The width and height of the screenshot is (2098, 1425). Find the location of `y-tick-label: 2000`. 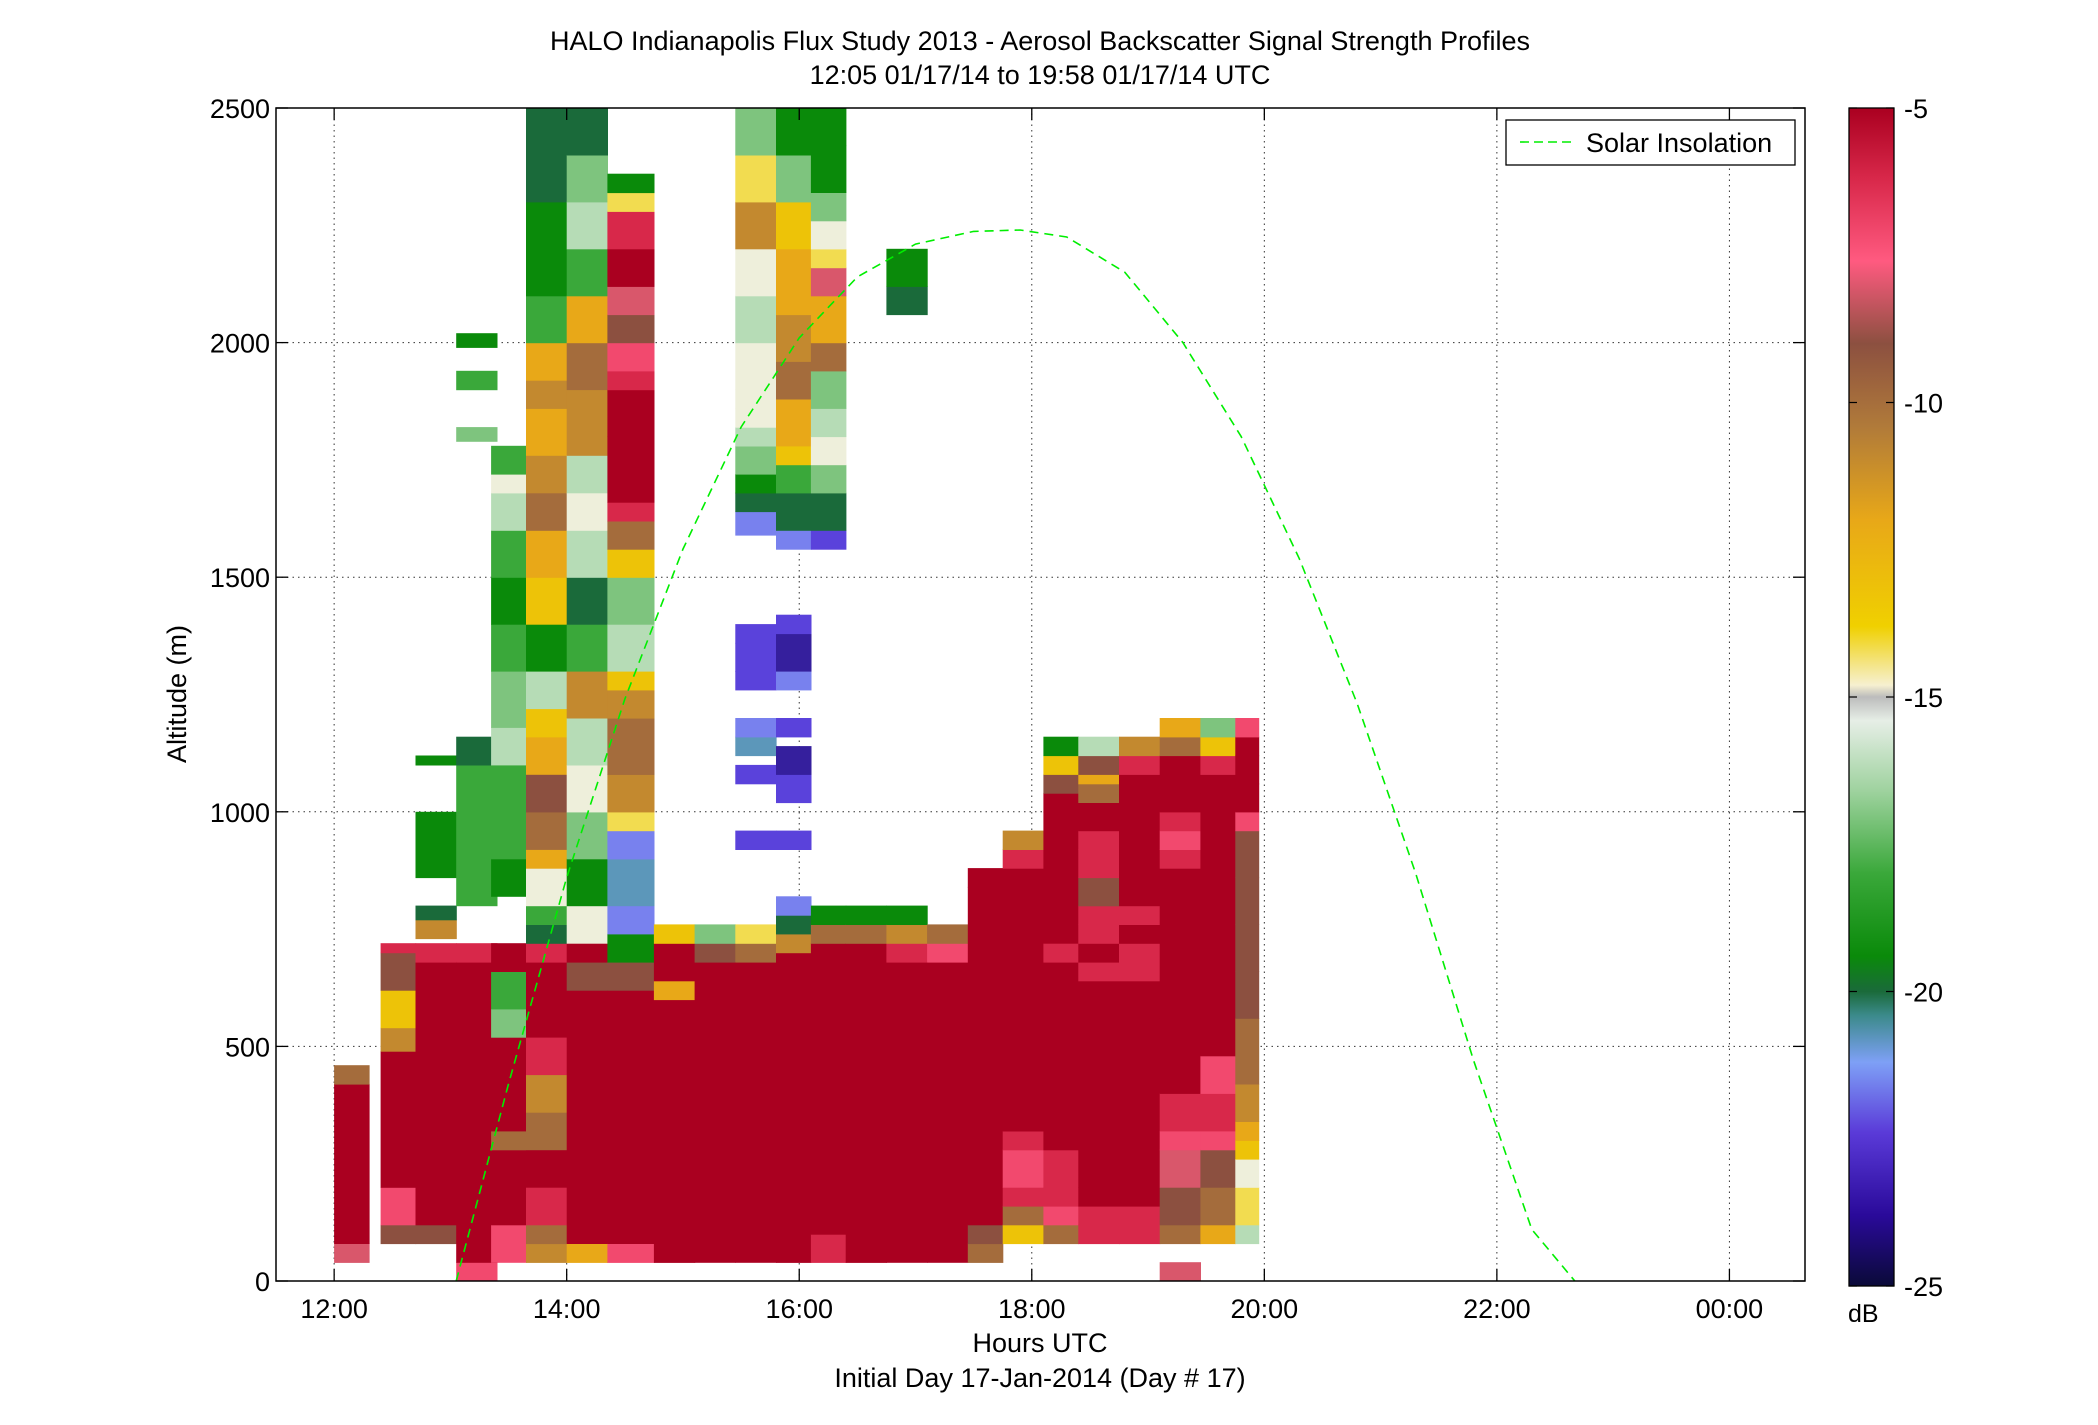

y-tick-label: 2000 is located at coordinates (240, 344).